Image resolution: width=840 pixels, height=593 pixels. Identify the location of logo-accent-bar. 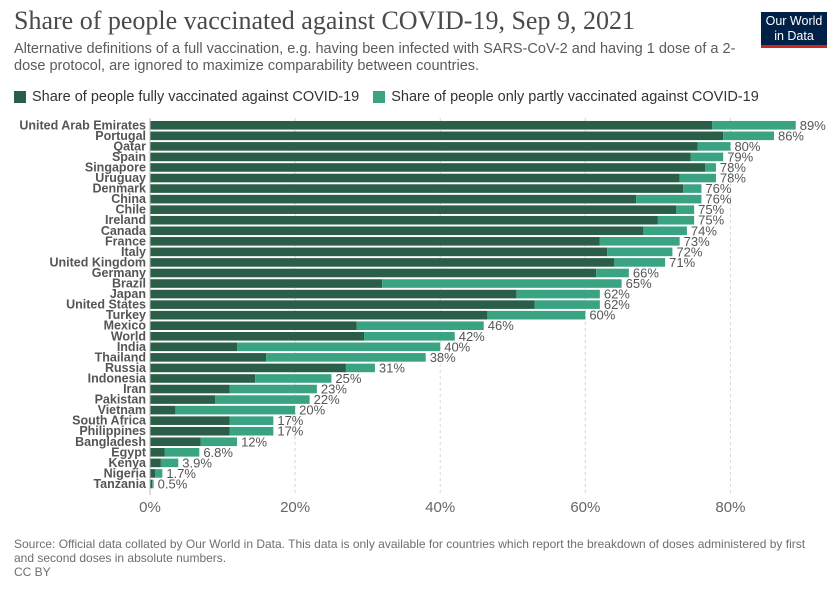
(794, 46).